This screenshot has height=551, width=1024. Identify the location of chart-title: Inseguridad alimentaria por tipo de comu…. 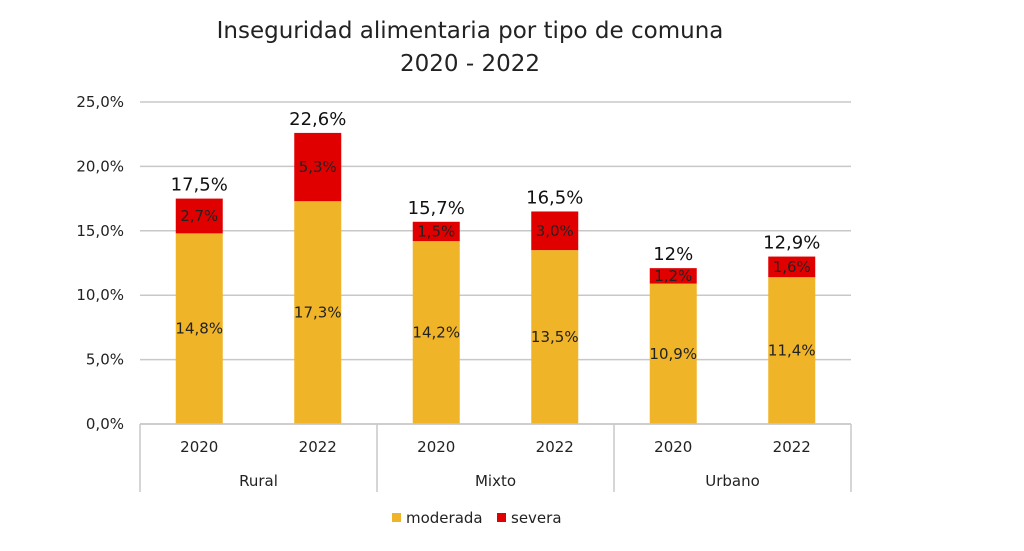
(470, 31).